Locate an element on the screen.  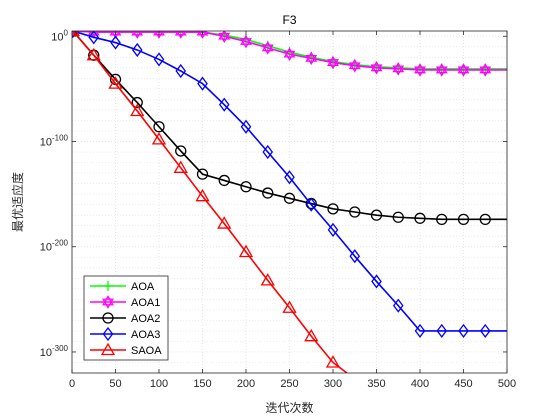
x-tick-label: 0 is located at coordinates (72, 384).